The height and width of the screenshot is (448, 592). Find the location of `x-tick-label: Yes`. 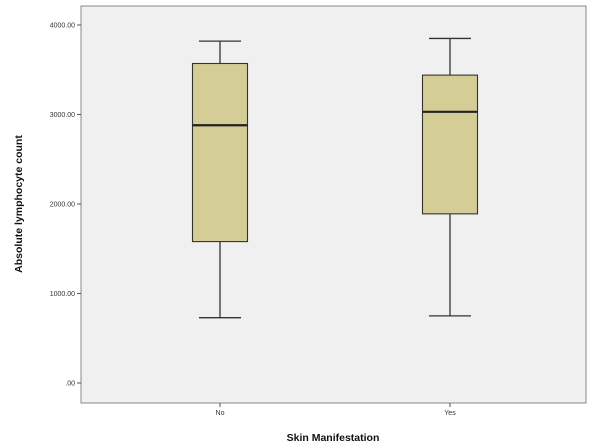

x-tick-label: Yes is located at coordinates (450, 413).